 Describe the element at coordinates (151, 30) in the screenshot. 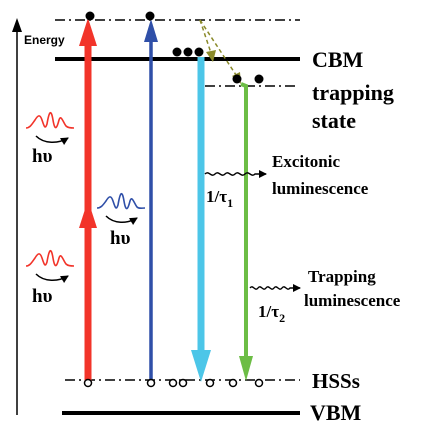

I see `blue-arrowhead` at that location.